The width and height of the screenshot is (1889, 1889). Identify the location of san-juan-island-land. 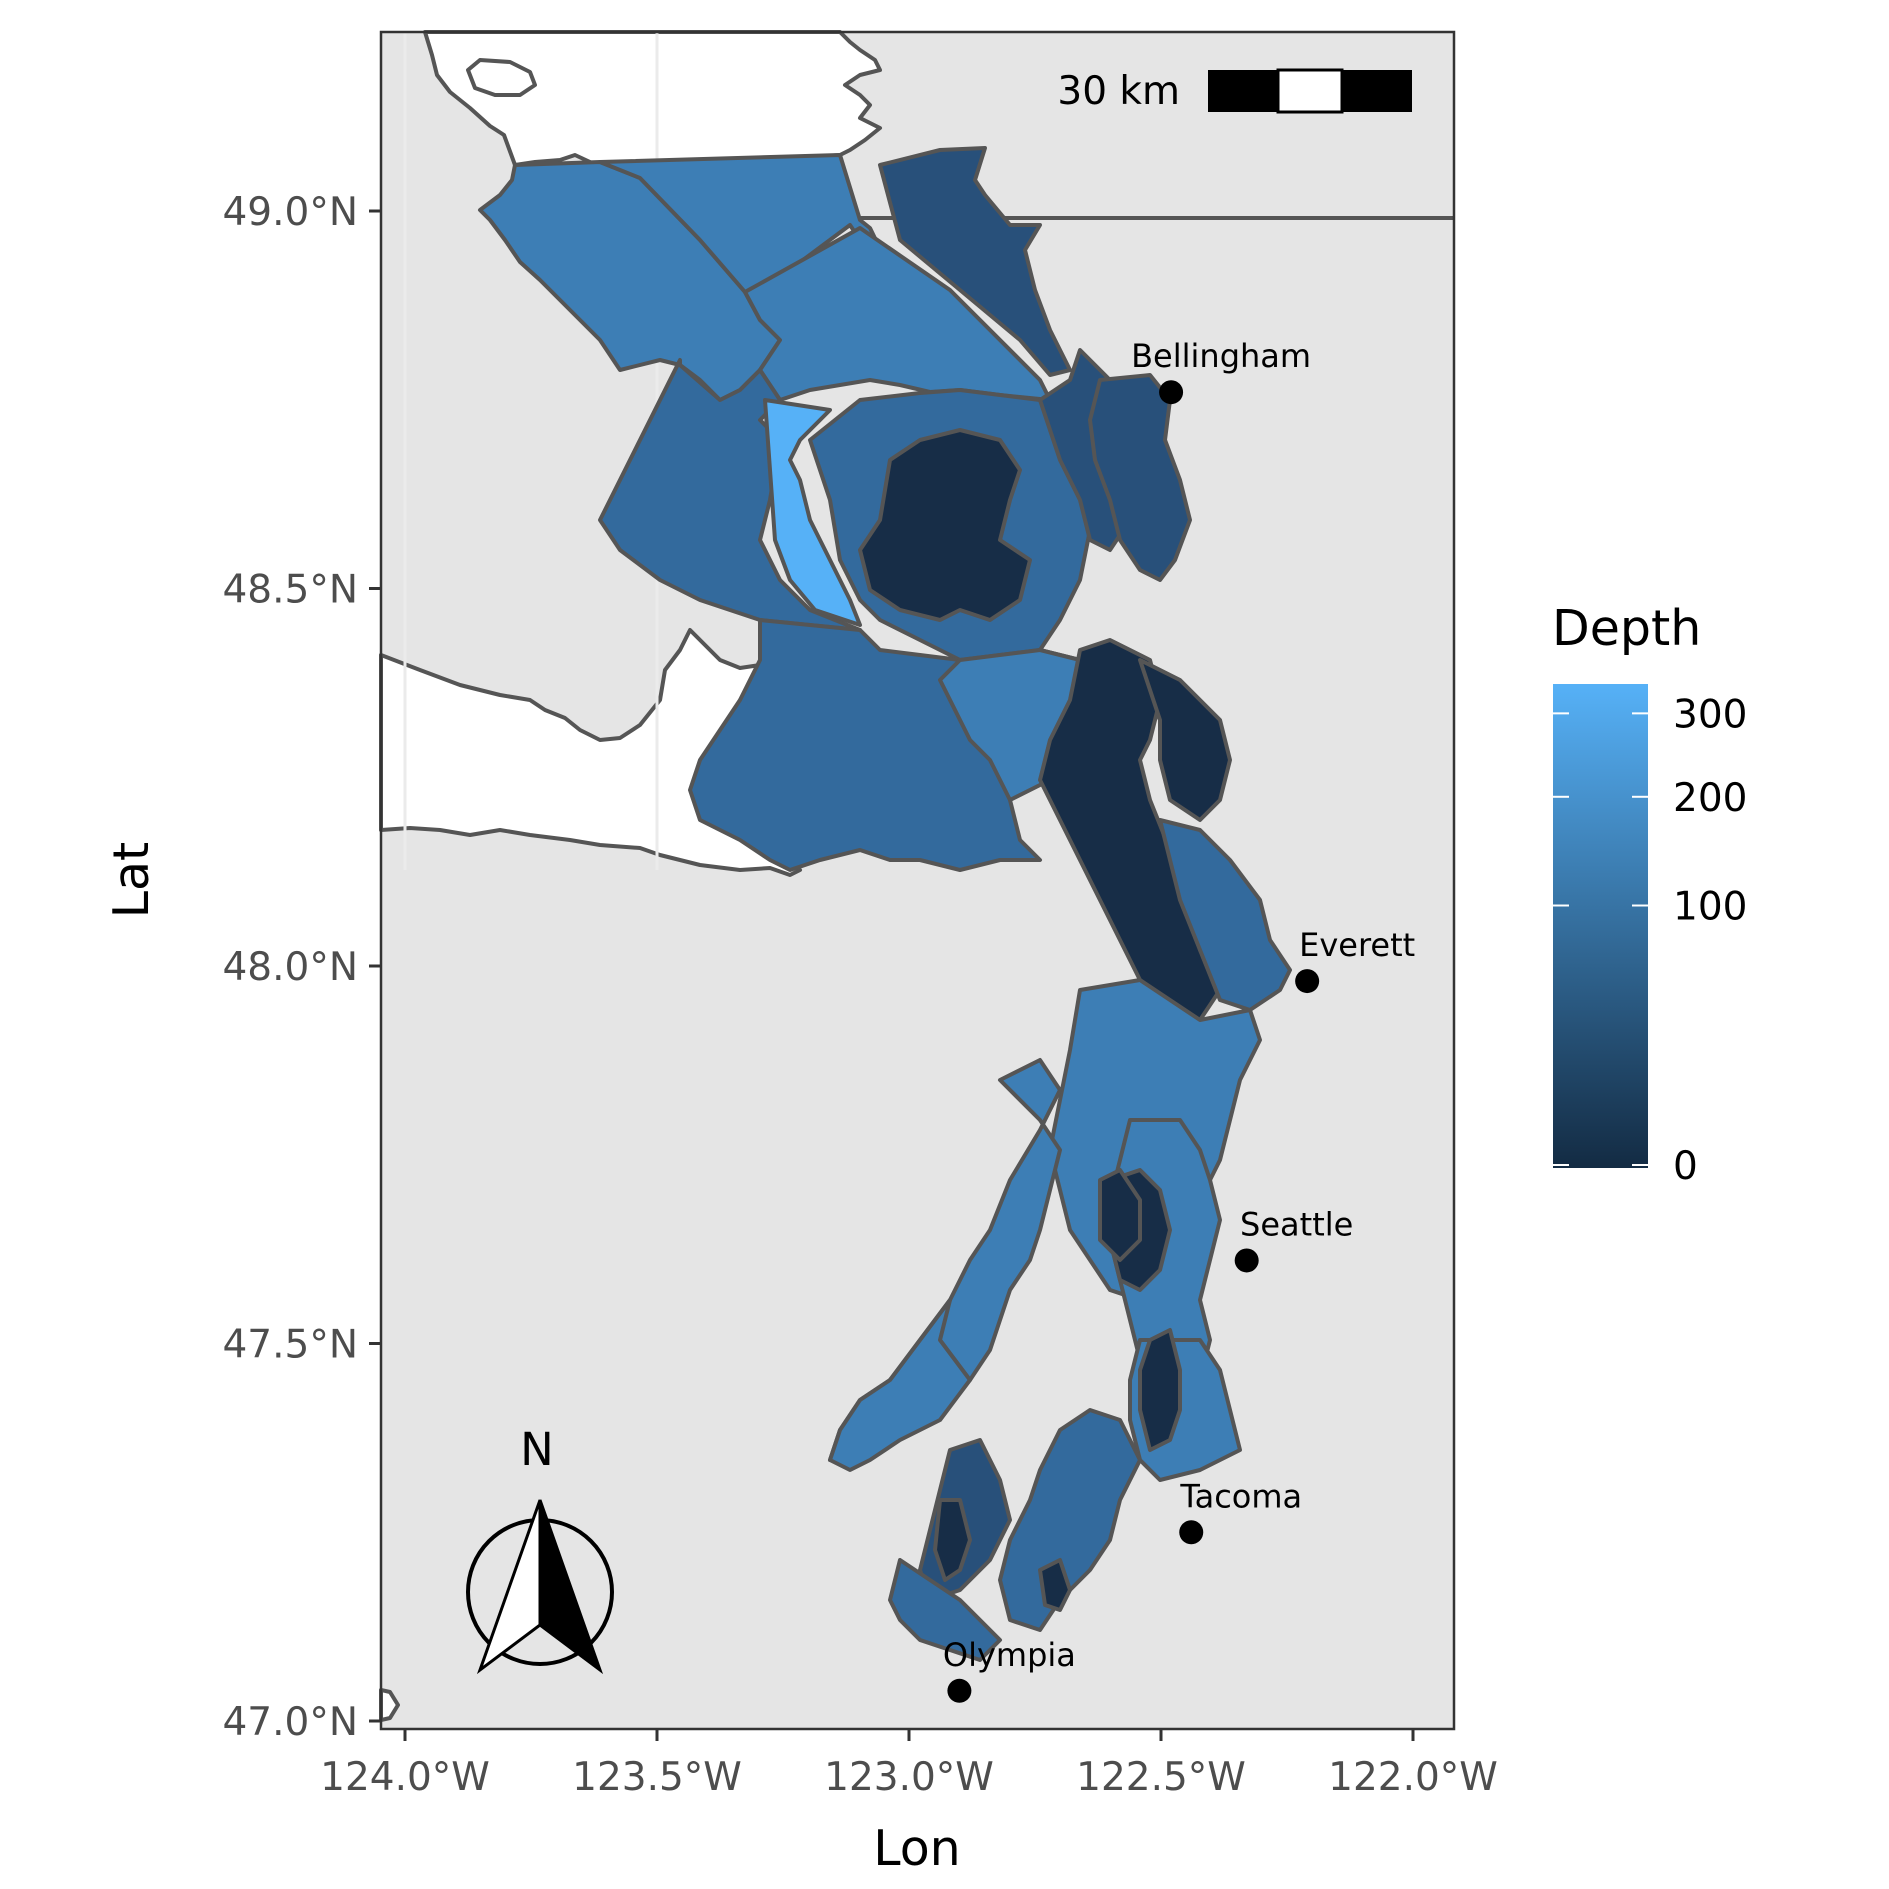
(501, 77).